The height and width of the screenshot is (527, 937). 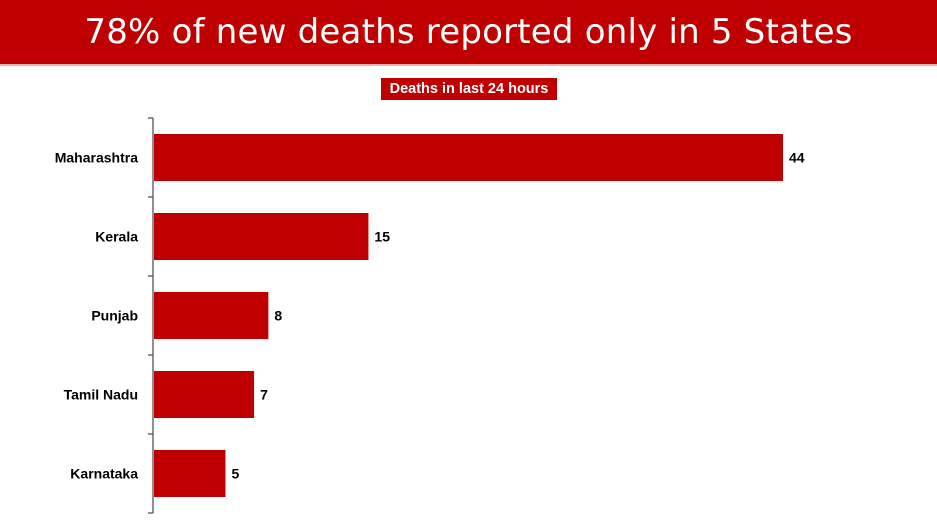 I want to click on category-axis, so click(x=151, y=315).